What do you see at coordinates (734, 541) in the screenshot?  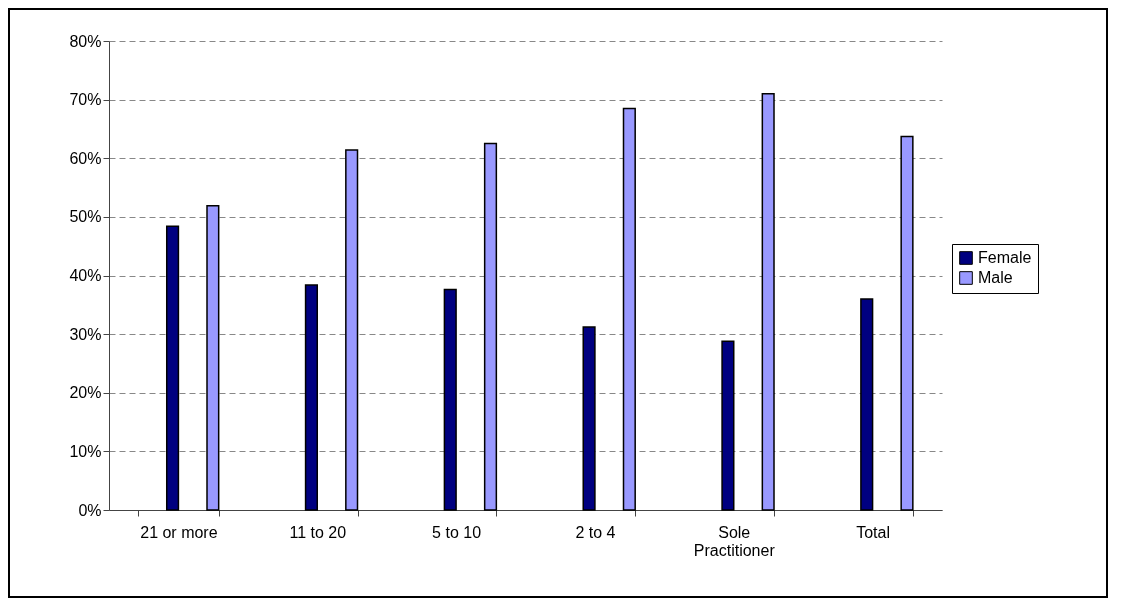 I see `x-tick-label: Sole Practitioner` at bounding box center [734, 541].